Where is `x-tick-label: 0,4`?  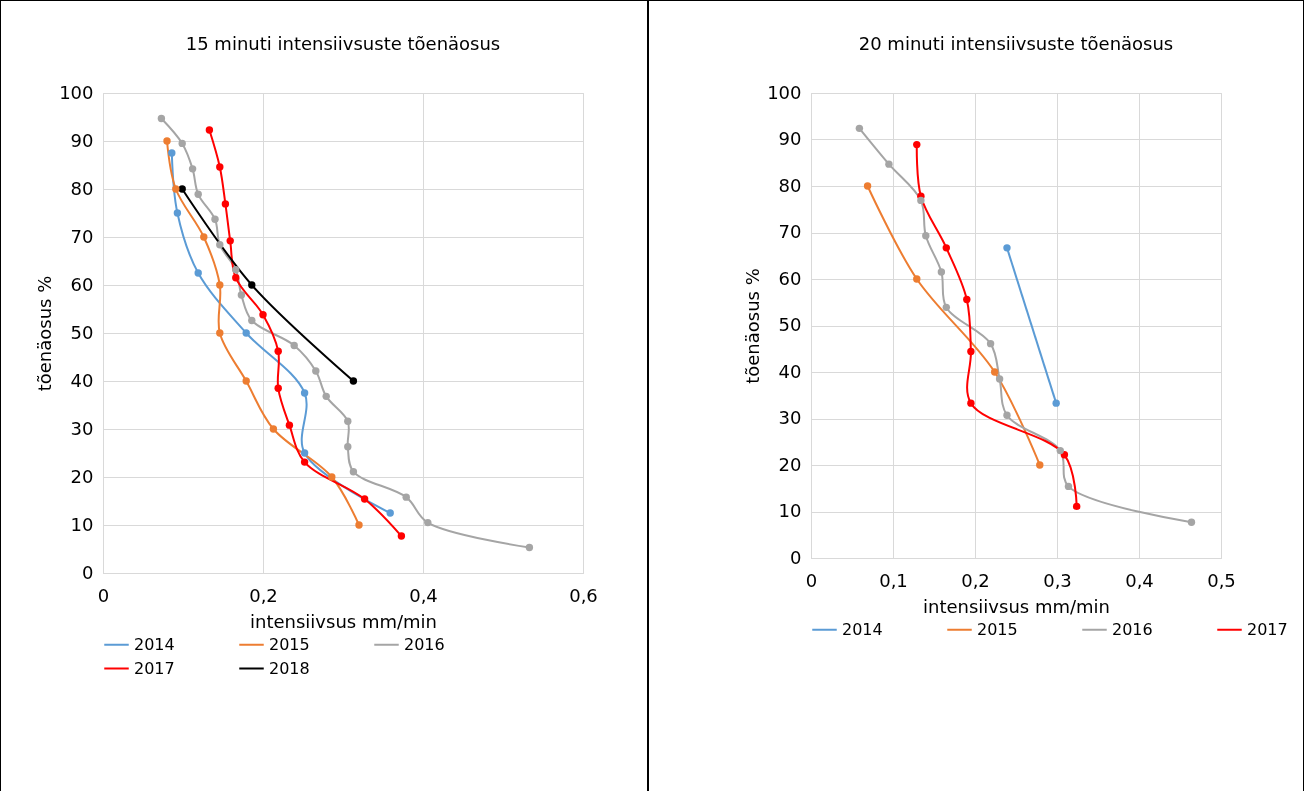
x-tick-label: 0,4 is located at coordinates (1139, 580).